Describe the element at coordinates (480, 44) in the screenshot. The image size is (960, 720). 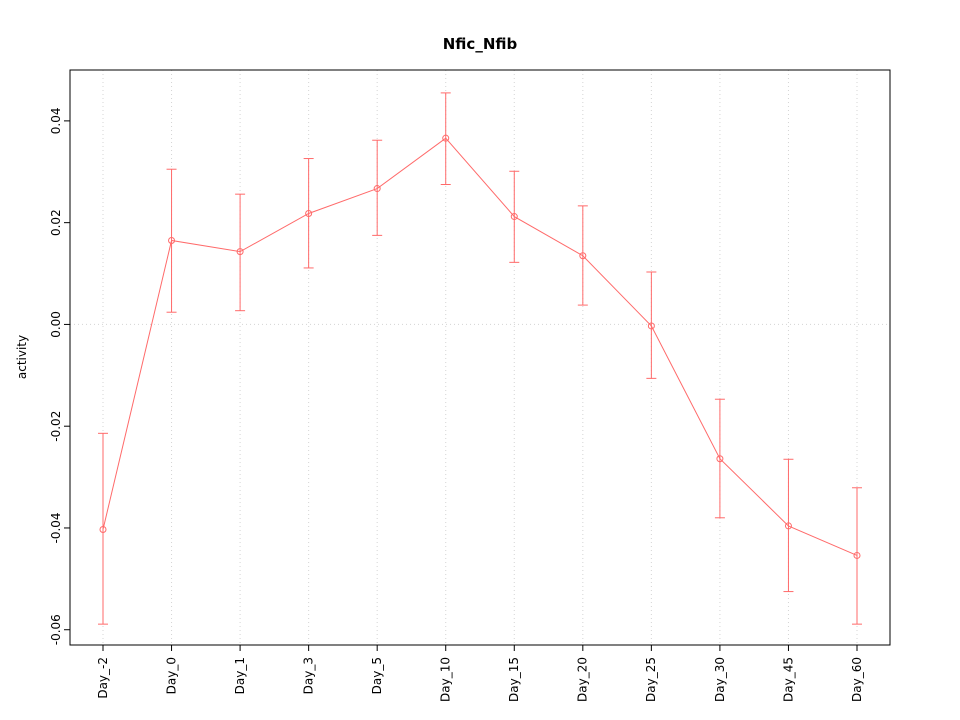
I see `chart-title: Nfic_Nfib` at that location.